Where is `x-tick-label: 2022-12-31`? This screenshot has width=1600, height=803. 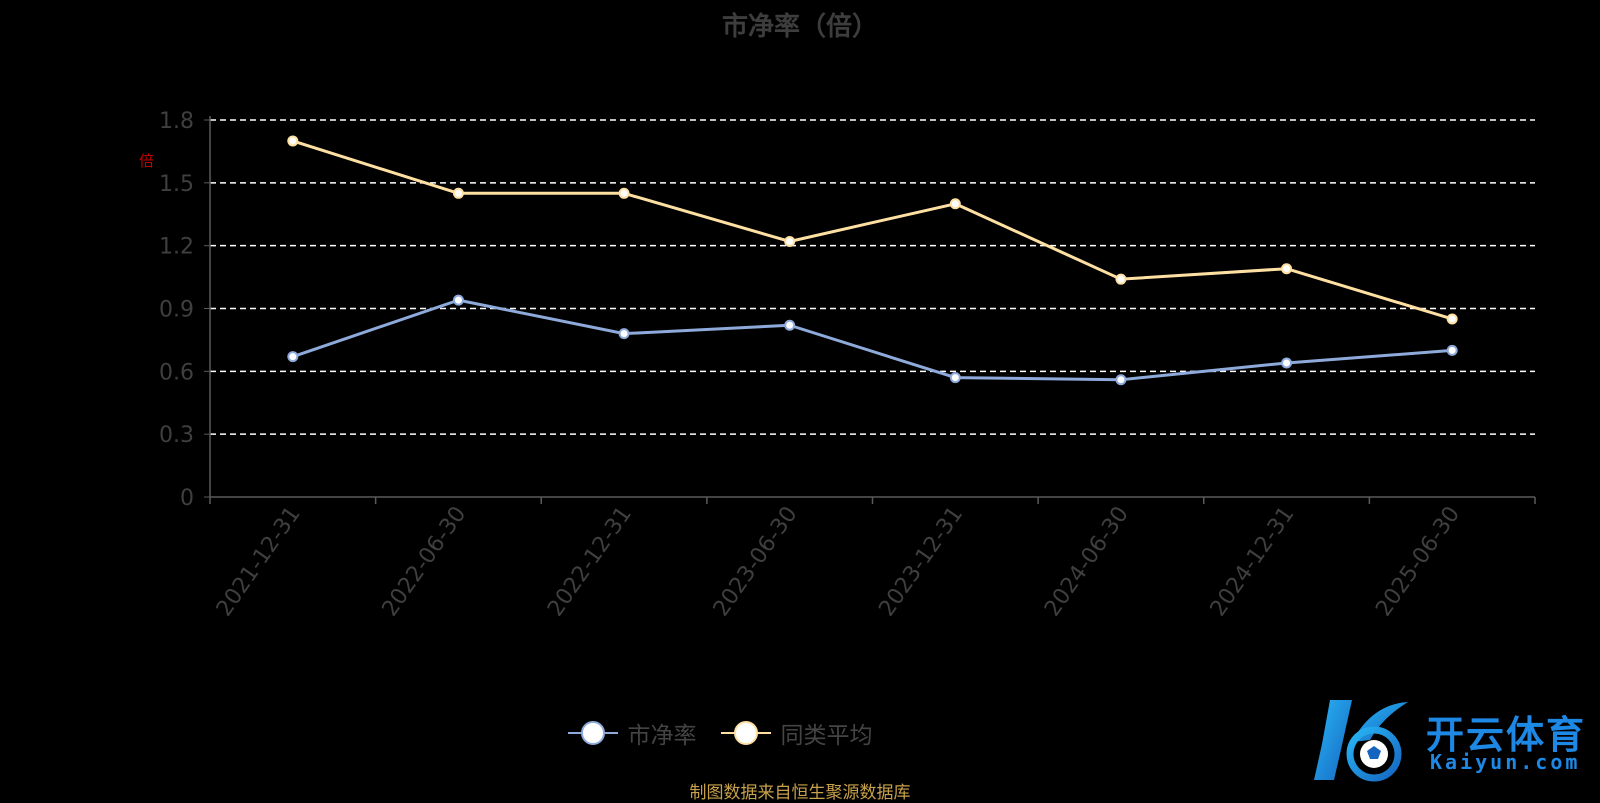
x-tick-label: 2022-12-31 is located at coordinates (590, 561).